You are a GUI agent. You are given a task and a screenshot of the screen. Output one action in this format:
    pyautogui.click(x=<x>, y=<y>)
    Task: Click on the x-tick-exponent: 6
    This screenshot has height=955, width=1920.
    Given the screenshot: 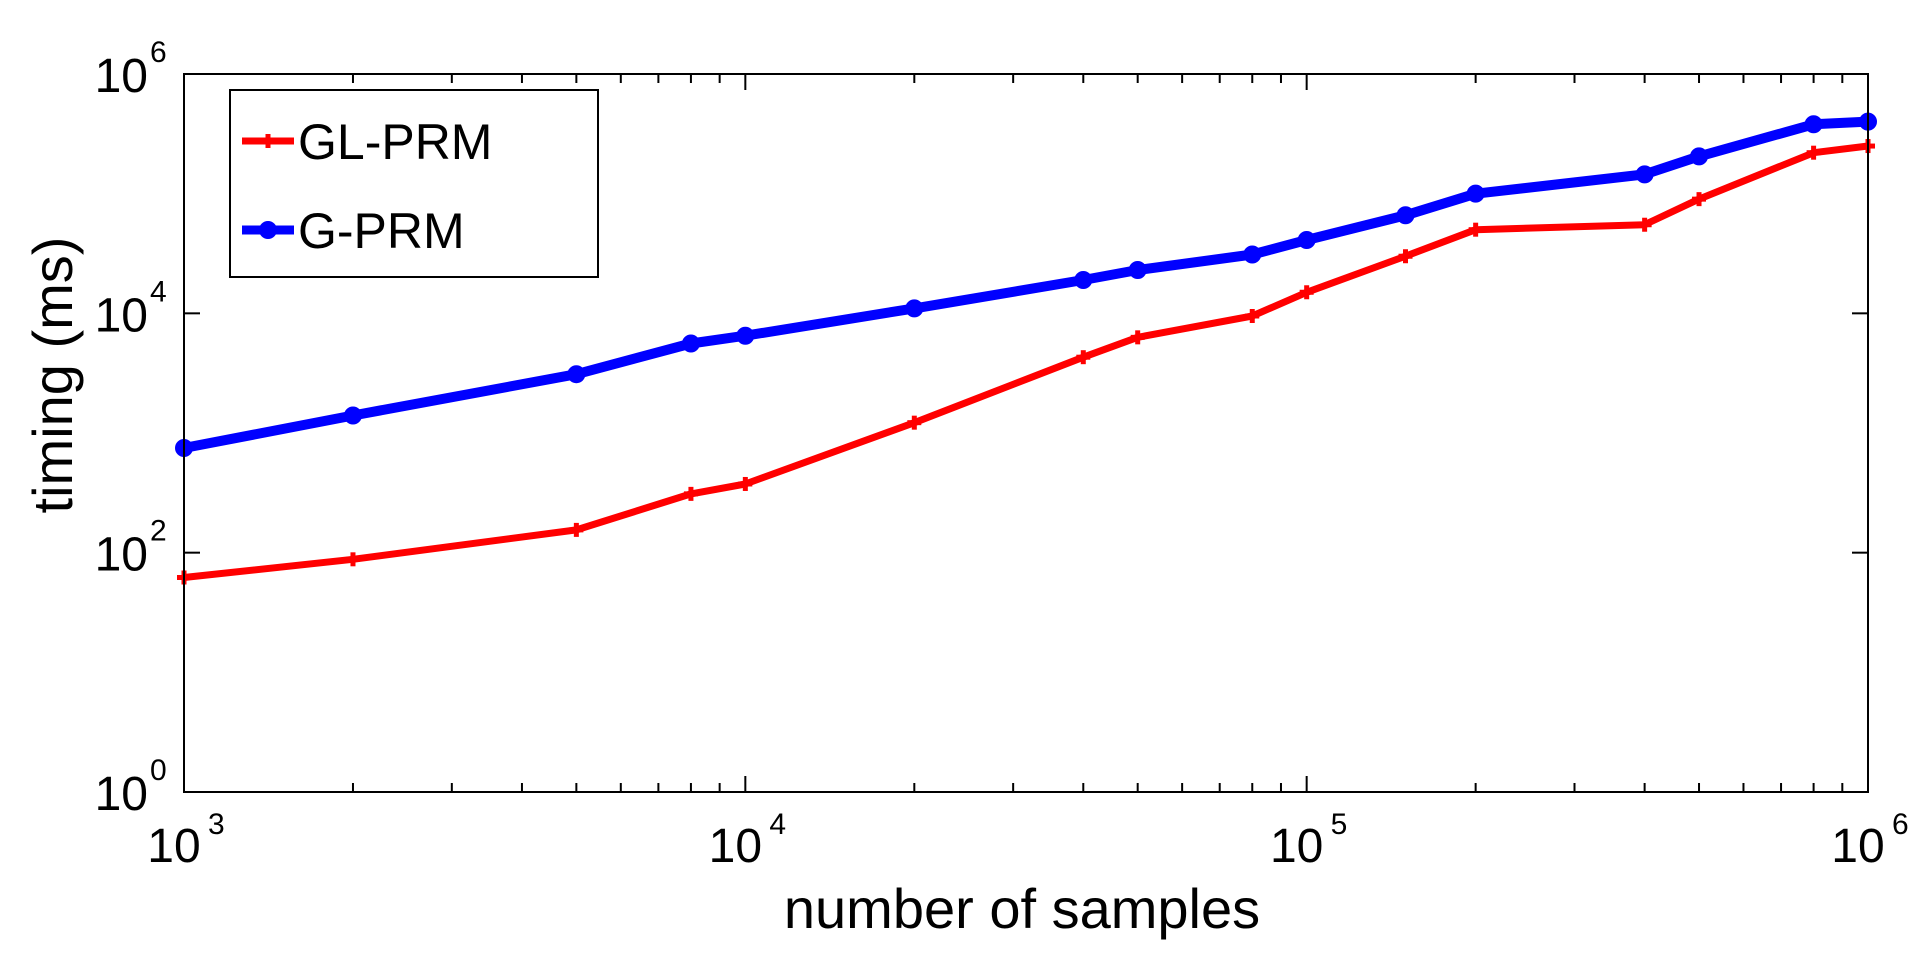 What is the action you would take?
    pyautogui.click(x=1900, y=824)
    